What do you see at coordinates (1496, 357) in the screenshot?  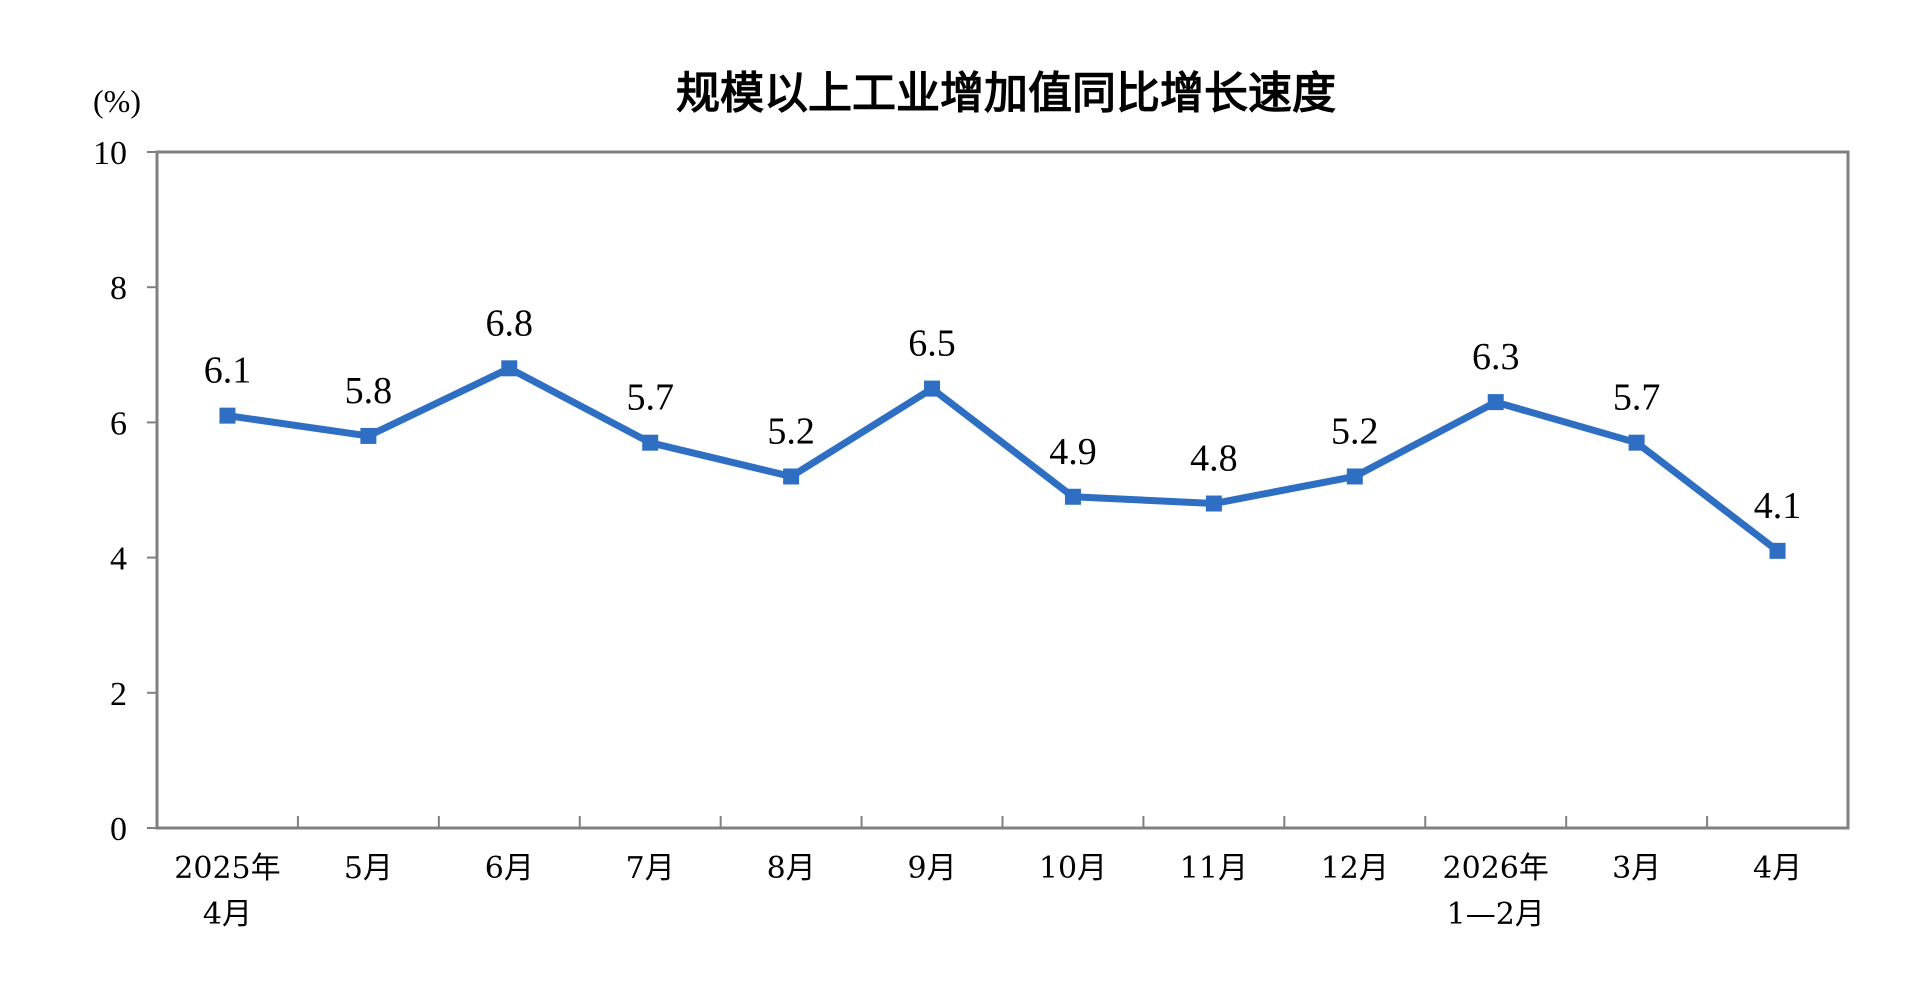 I see `data-label: 6.3` at bounding box center [1496, 357].